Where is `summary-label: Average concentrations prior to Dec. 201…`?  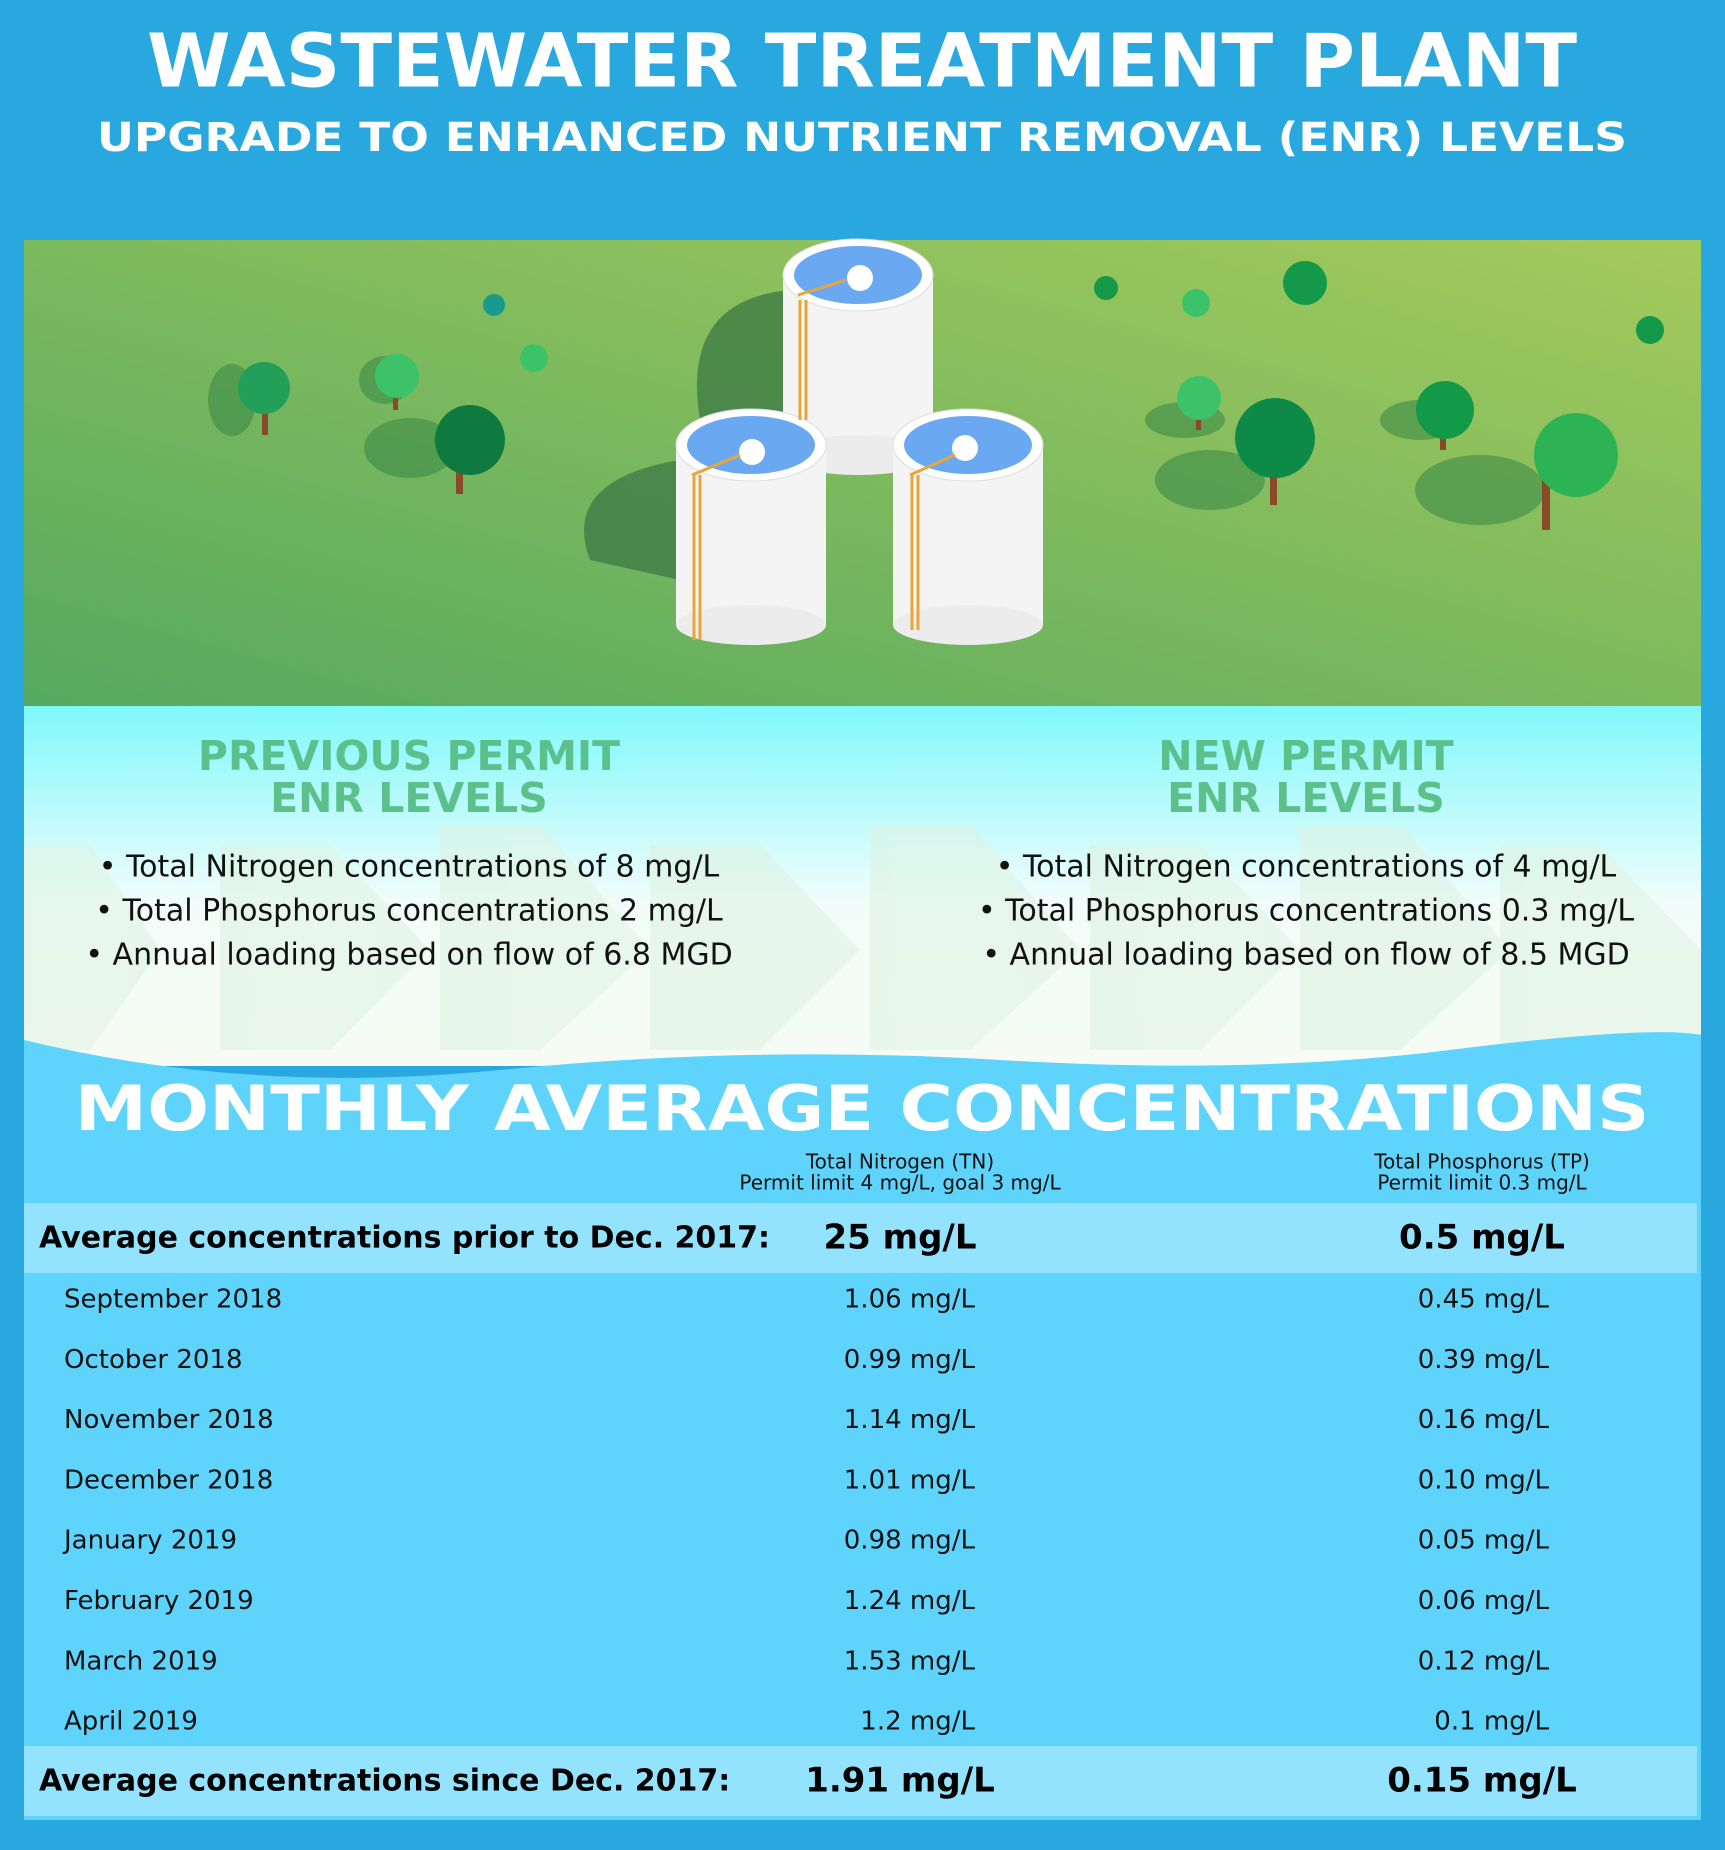
summary-label: Average concentrations prior to Dec. 201… is located at coordinates (404, 1238).